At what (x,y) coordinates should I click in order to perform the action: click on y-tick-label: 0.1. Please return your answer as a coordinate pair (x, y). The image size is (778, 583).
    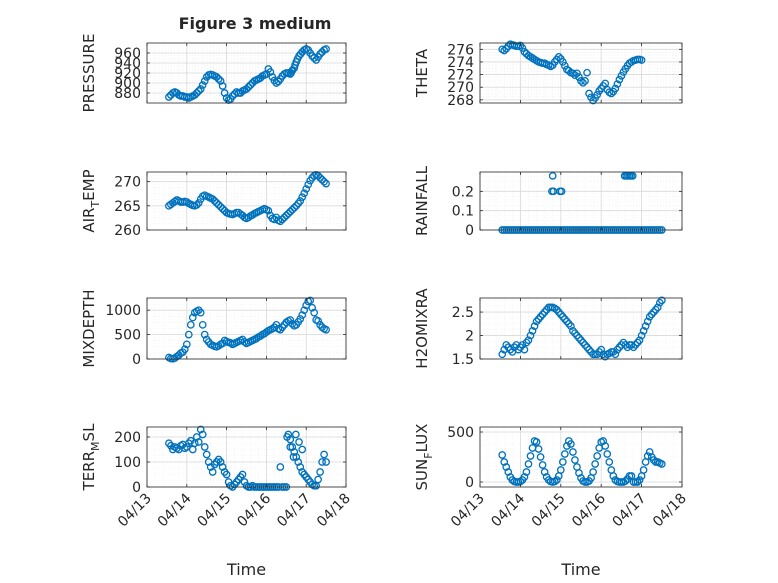
    Looking at the image, I should click on (463, 212).